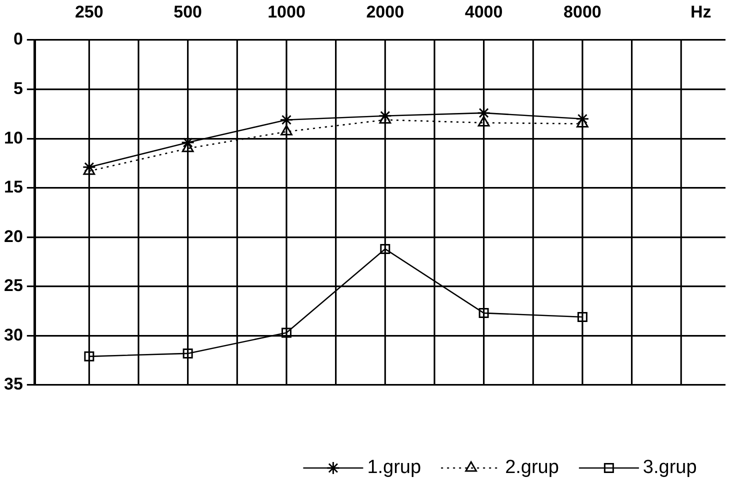  I want to click on legend-label: 3.grup, so click(669, 467).